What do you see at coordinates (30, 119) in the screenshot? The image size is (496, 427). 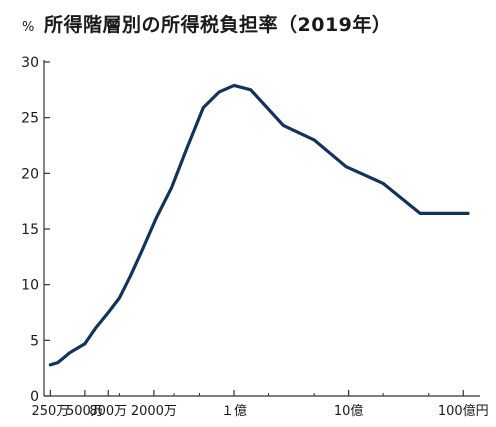 I see `y-tick-label: 25` at bounding box center [30, 119].